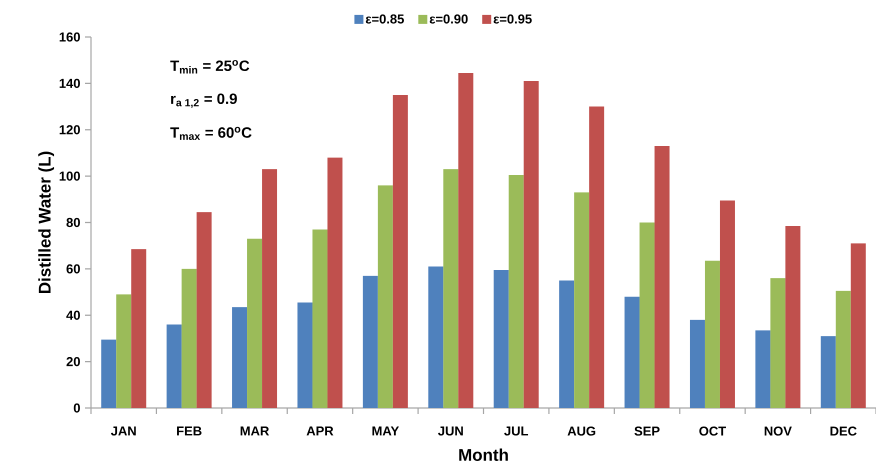  I want to click on y-axis-title: Distilled Water (L), so click(46, 223).